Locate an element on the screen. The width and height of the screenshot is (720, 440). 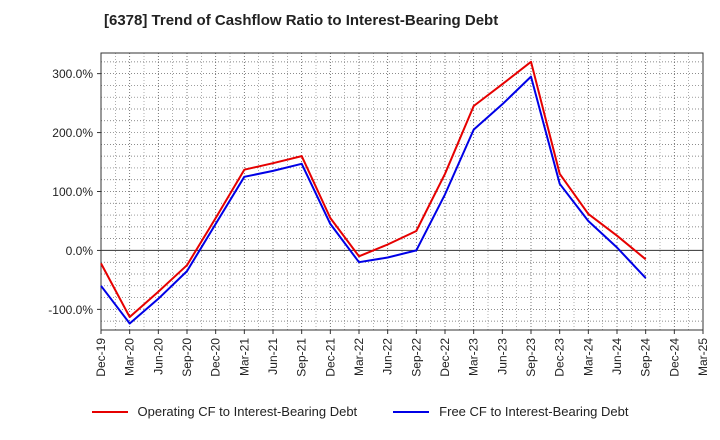
x-tick-label: Mar-24 is located at coordinates (588, 357).